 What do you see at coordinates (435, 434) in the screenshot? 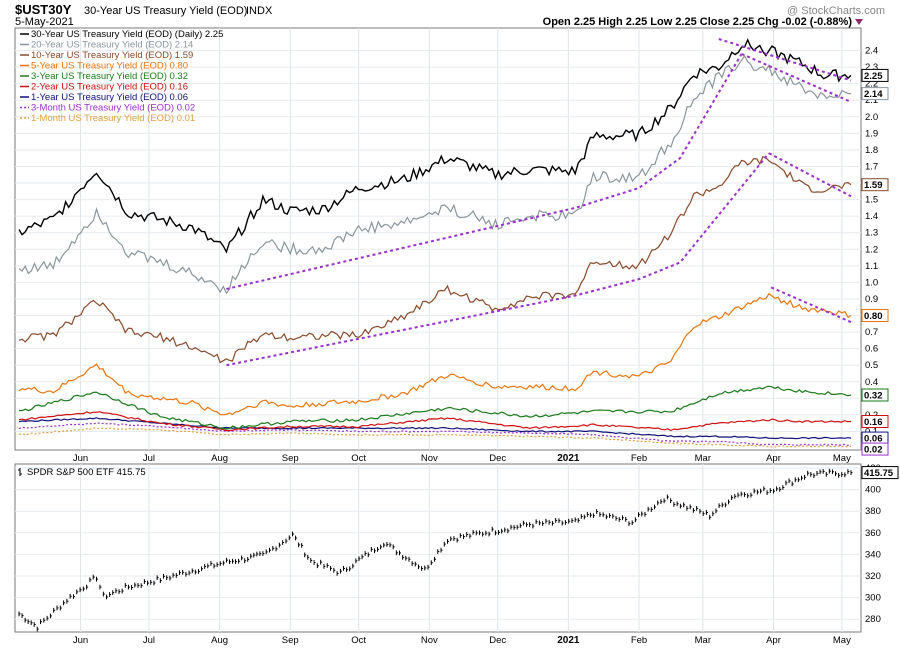
I see `series-line-m3` at bounding box center [435, 434].